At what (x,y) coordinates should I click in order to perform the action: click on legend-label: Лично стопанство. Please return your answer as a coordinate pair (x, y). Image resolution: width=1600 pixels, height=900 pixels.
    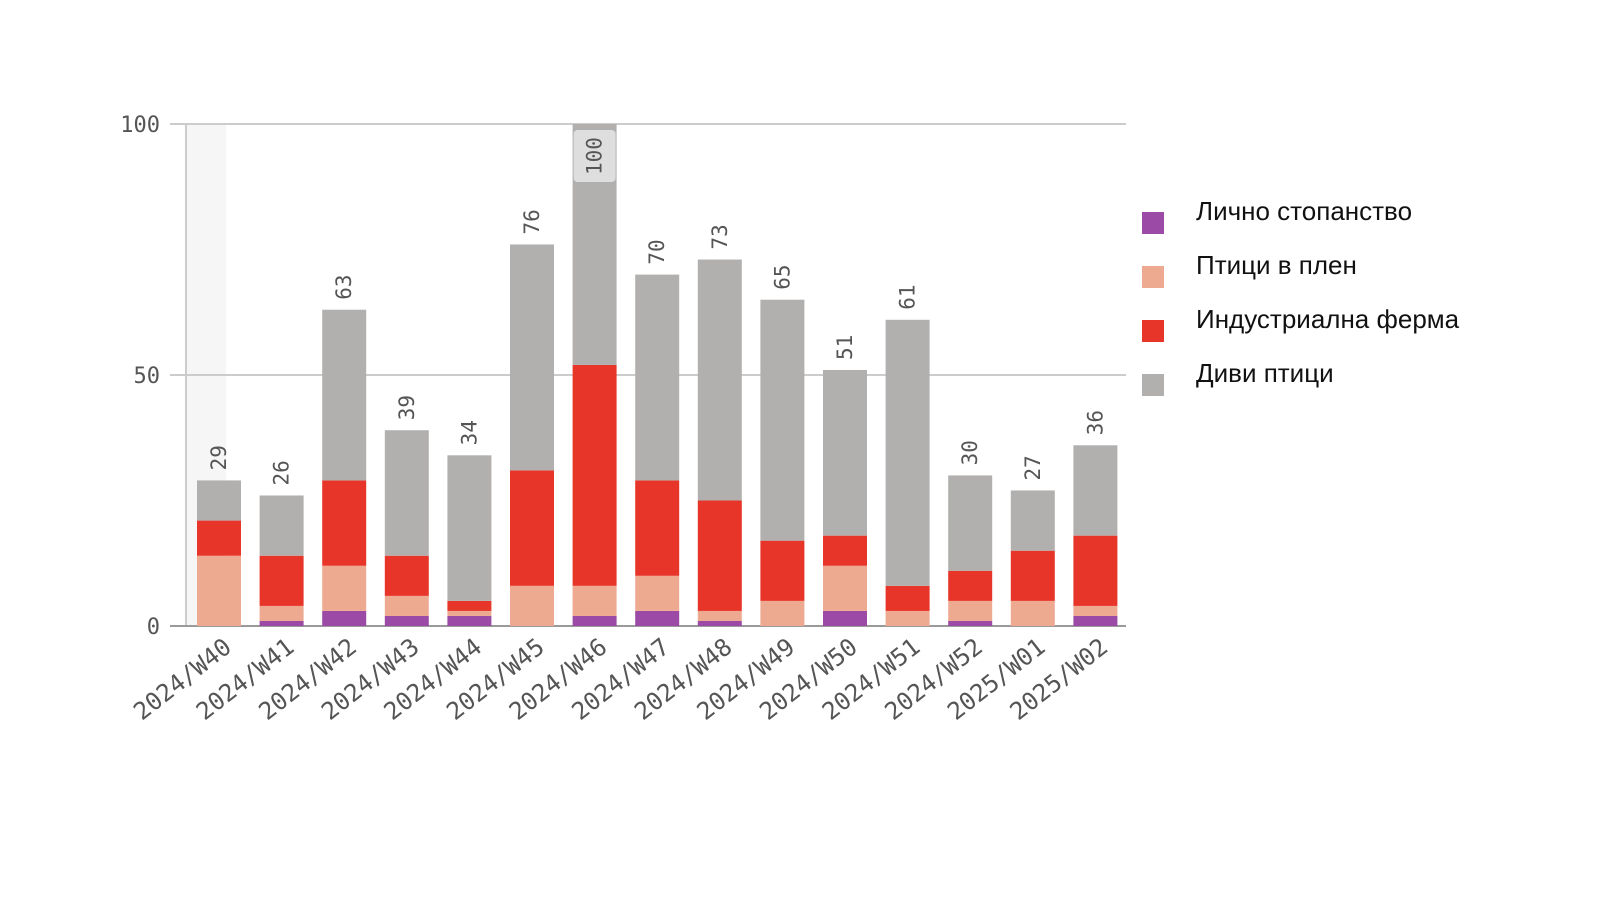
    Looking at the image, I should click on (1304, 211).